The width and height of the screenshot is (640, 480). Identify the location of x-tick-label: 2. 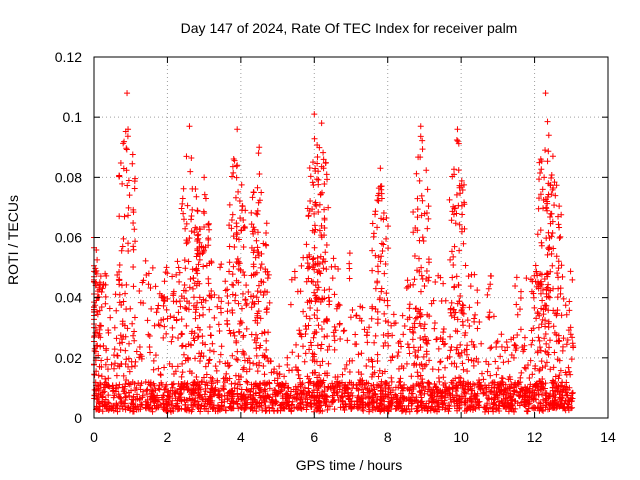
(168, 437).